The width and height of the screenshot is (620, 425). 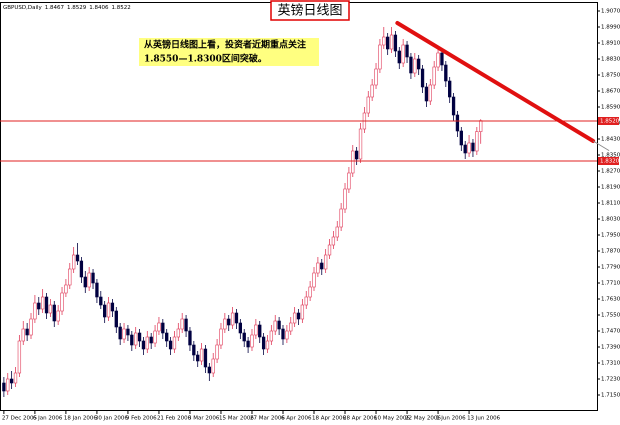 I want to click on h-line-label: 1.8320, so click(x=610, y=162).